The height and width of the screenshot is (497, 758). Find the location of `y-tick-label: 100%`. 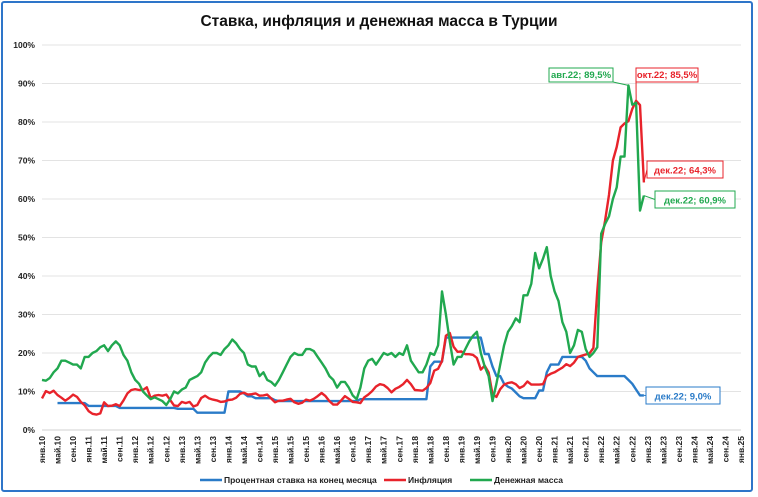

y-tick-label: 100% is located at coordinates (24, 45).